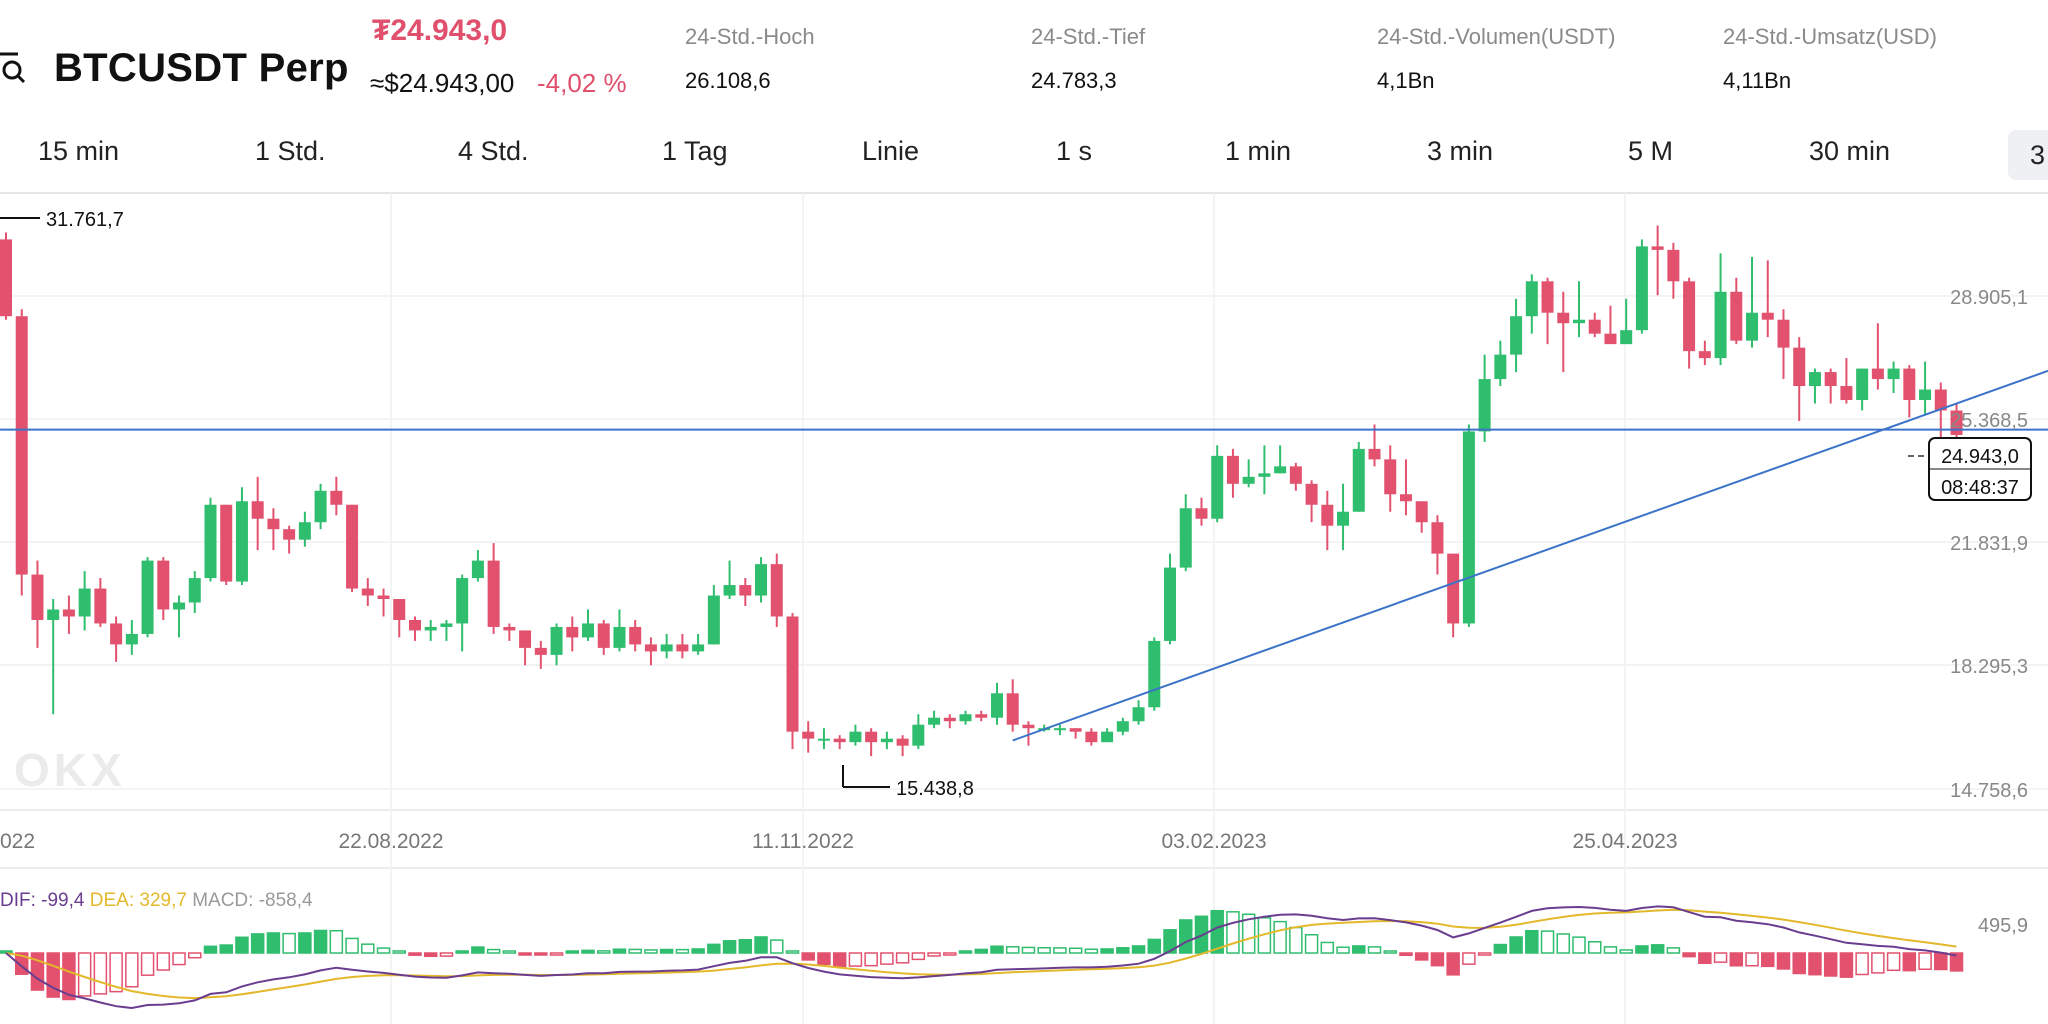 The width and height of the screenshot is (2048, 1024). What do you see at coordinates (1989, 791) in the screenshot?
I see `y-tick-label: 14.758,6` at bounding box center [1989, 791].